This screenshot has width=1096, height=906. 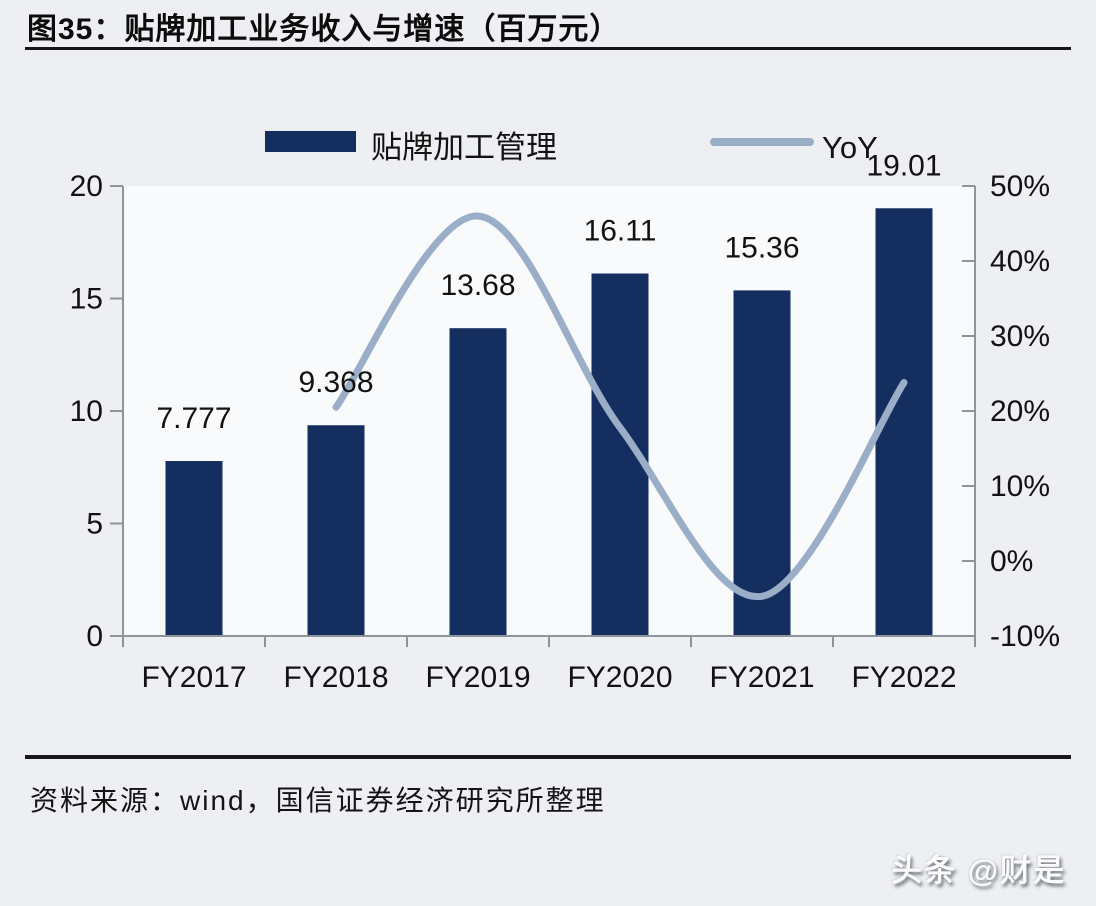 I want to click on figure-title: 图35：贴牌加工业务收入与增速（百万元）, so click(x=324, y=29).